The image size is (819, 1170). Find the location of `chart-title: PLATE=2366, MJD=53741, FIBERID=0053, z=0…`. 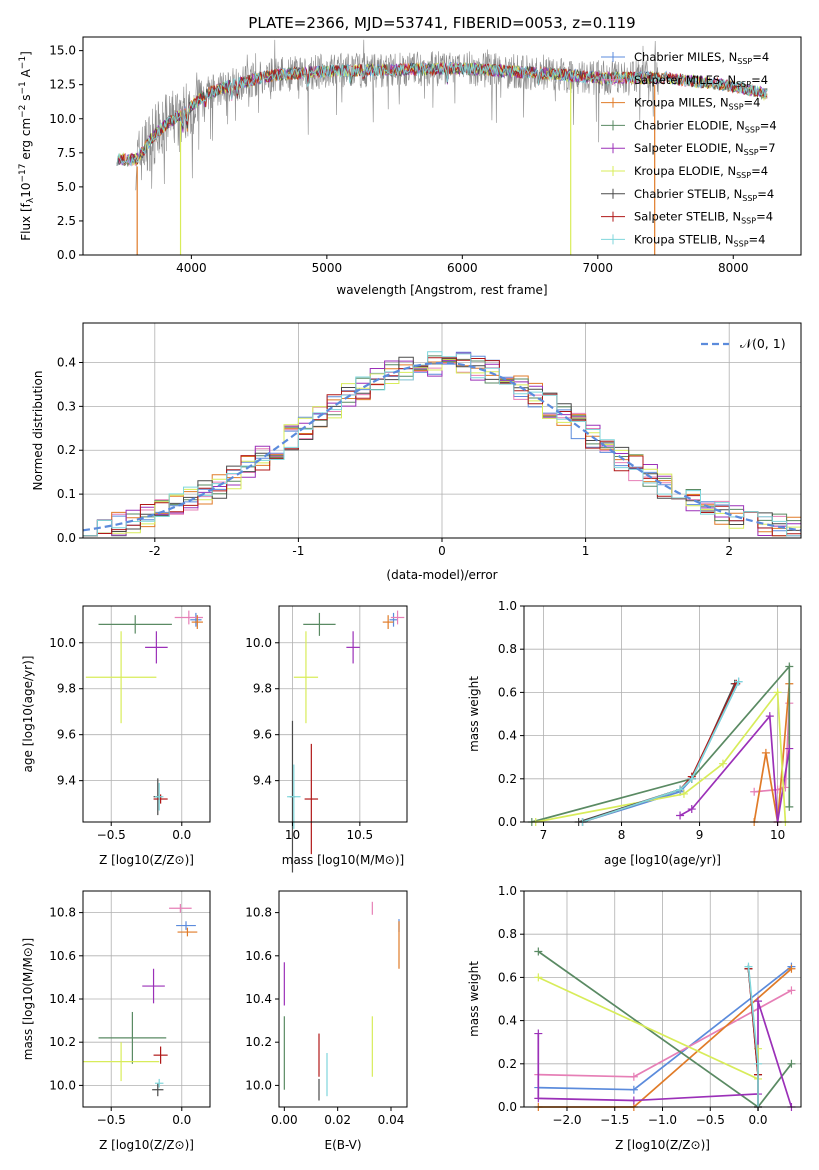

chart-title: PLATE=2366, MJD=53741, FIBERID=0053, z=0… is located at coordinates (441, 23).